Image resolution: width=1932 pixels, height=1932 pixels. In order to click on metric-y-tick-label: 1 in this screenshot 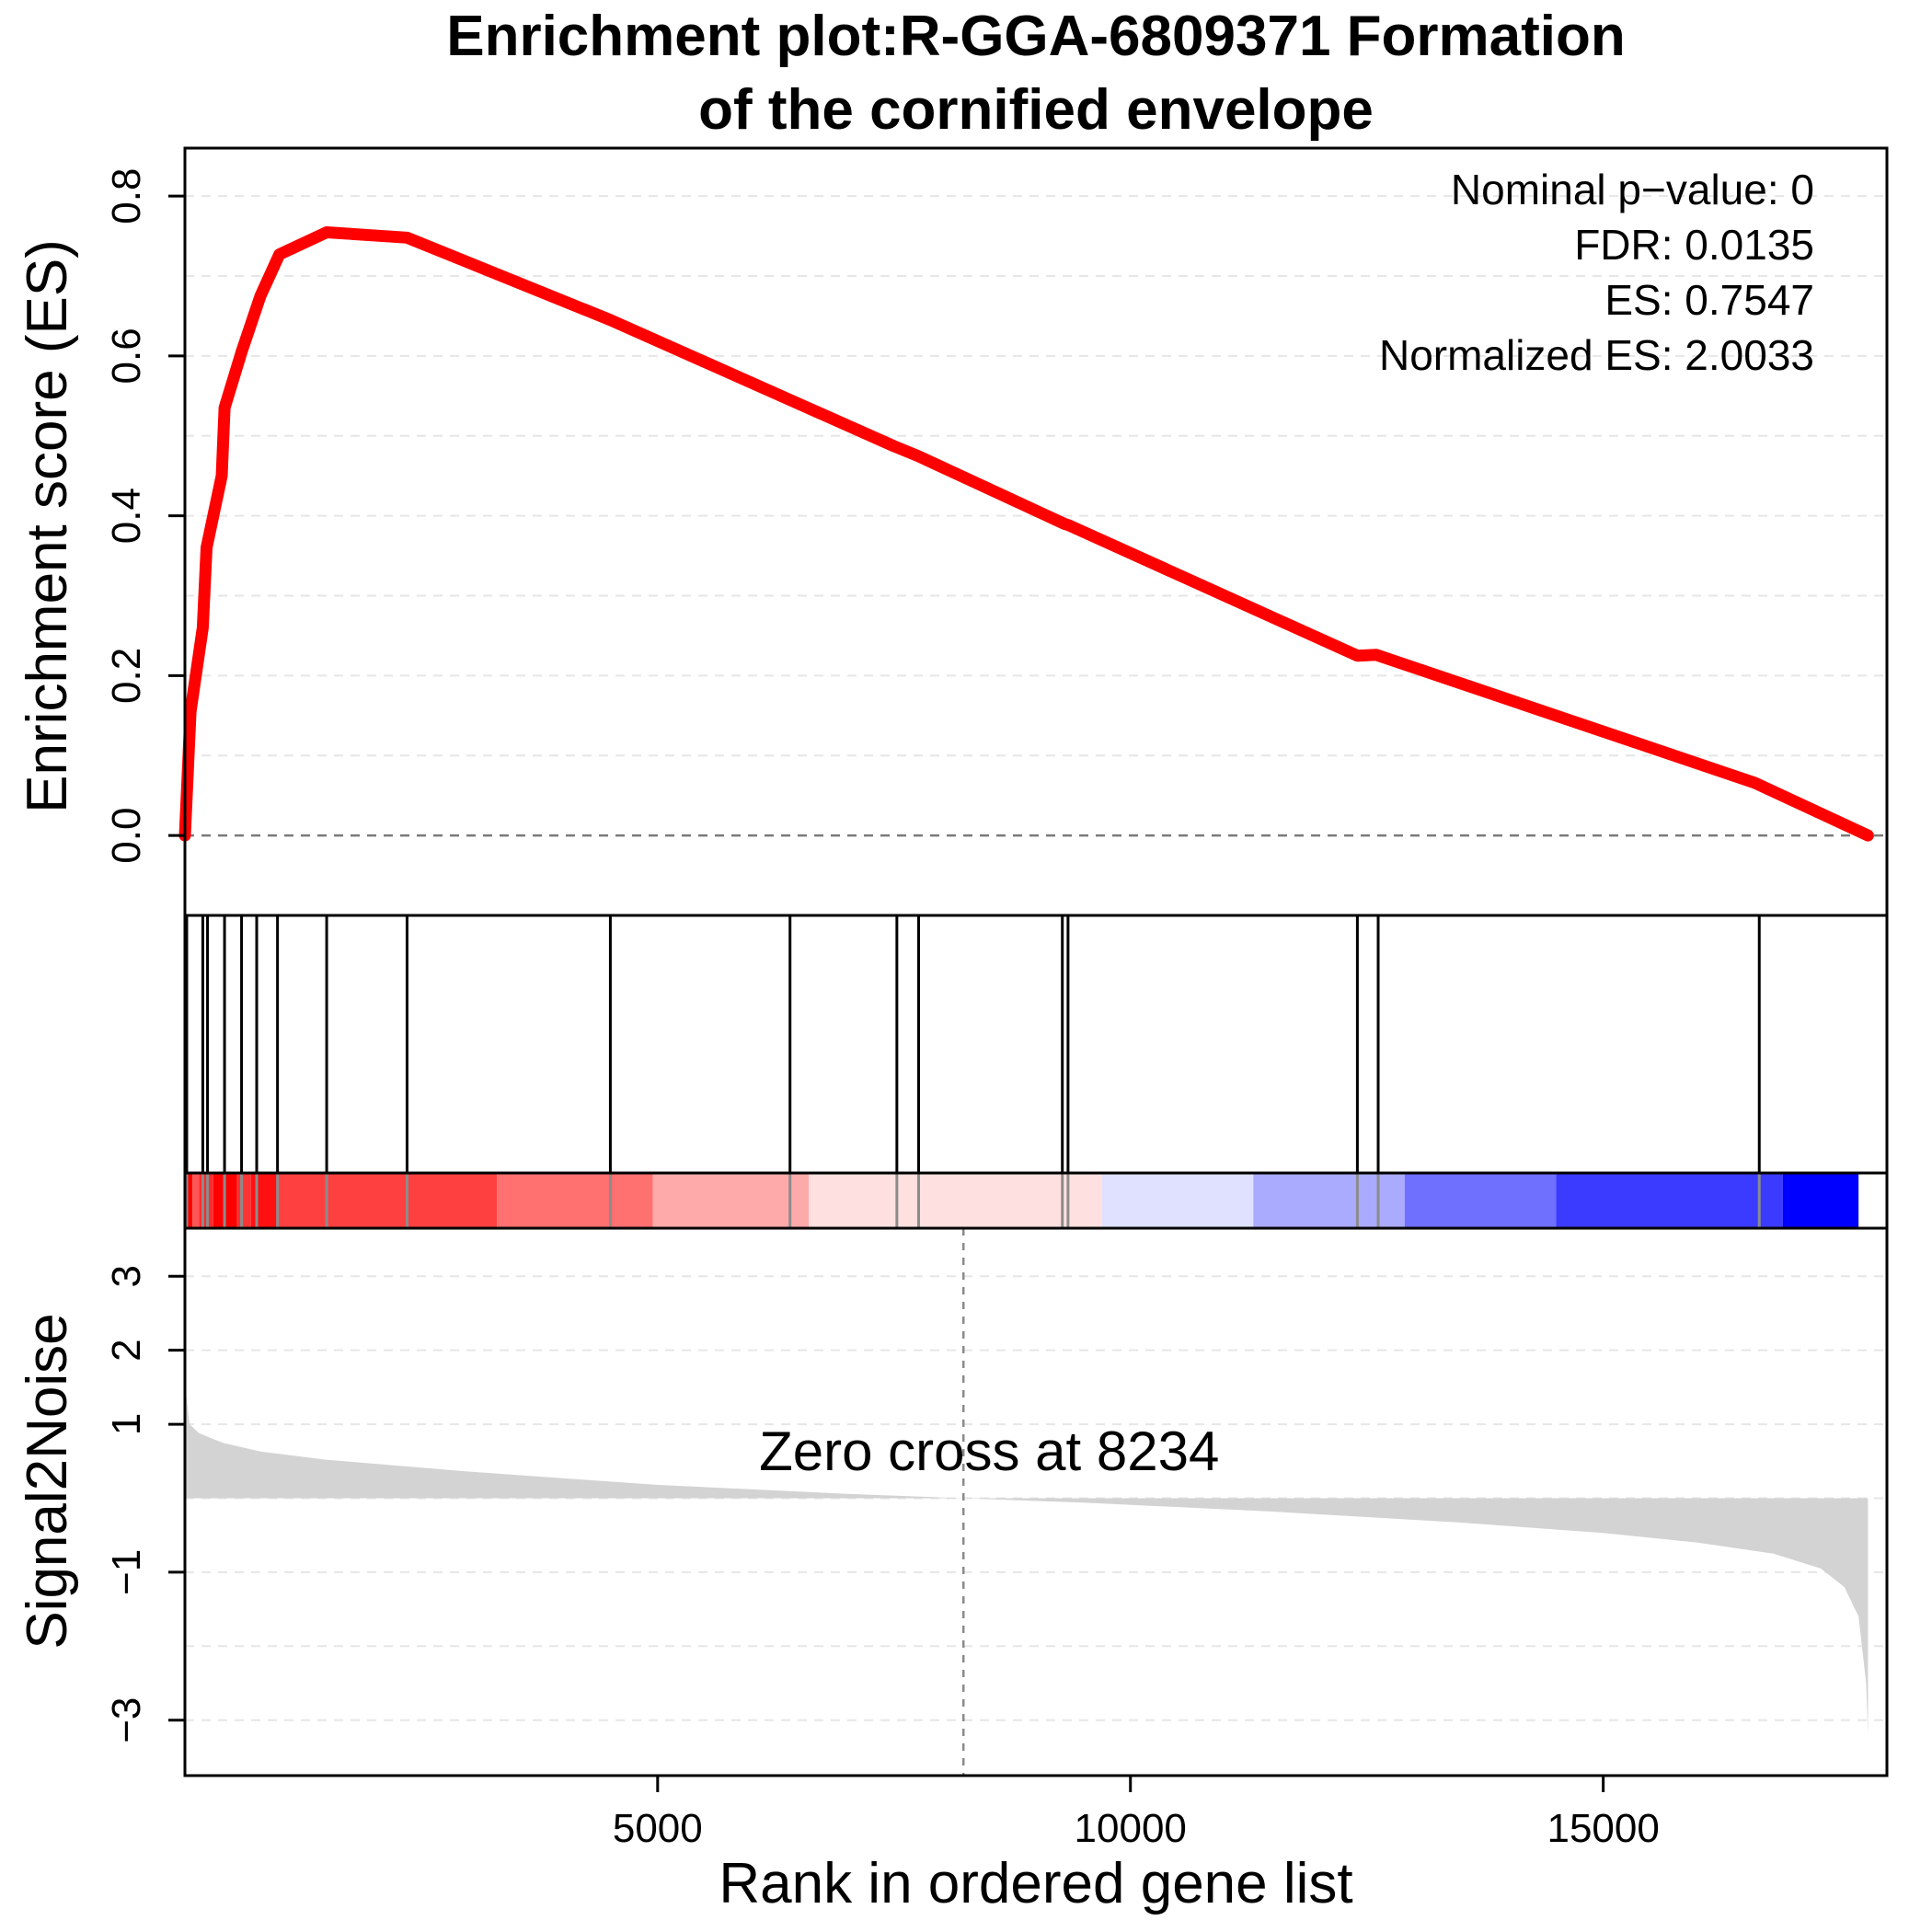, I will do `click(126, 1424)`.